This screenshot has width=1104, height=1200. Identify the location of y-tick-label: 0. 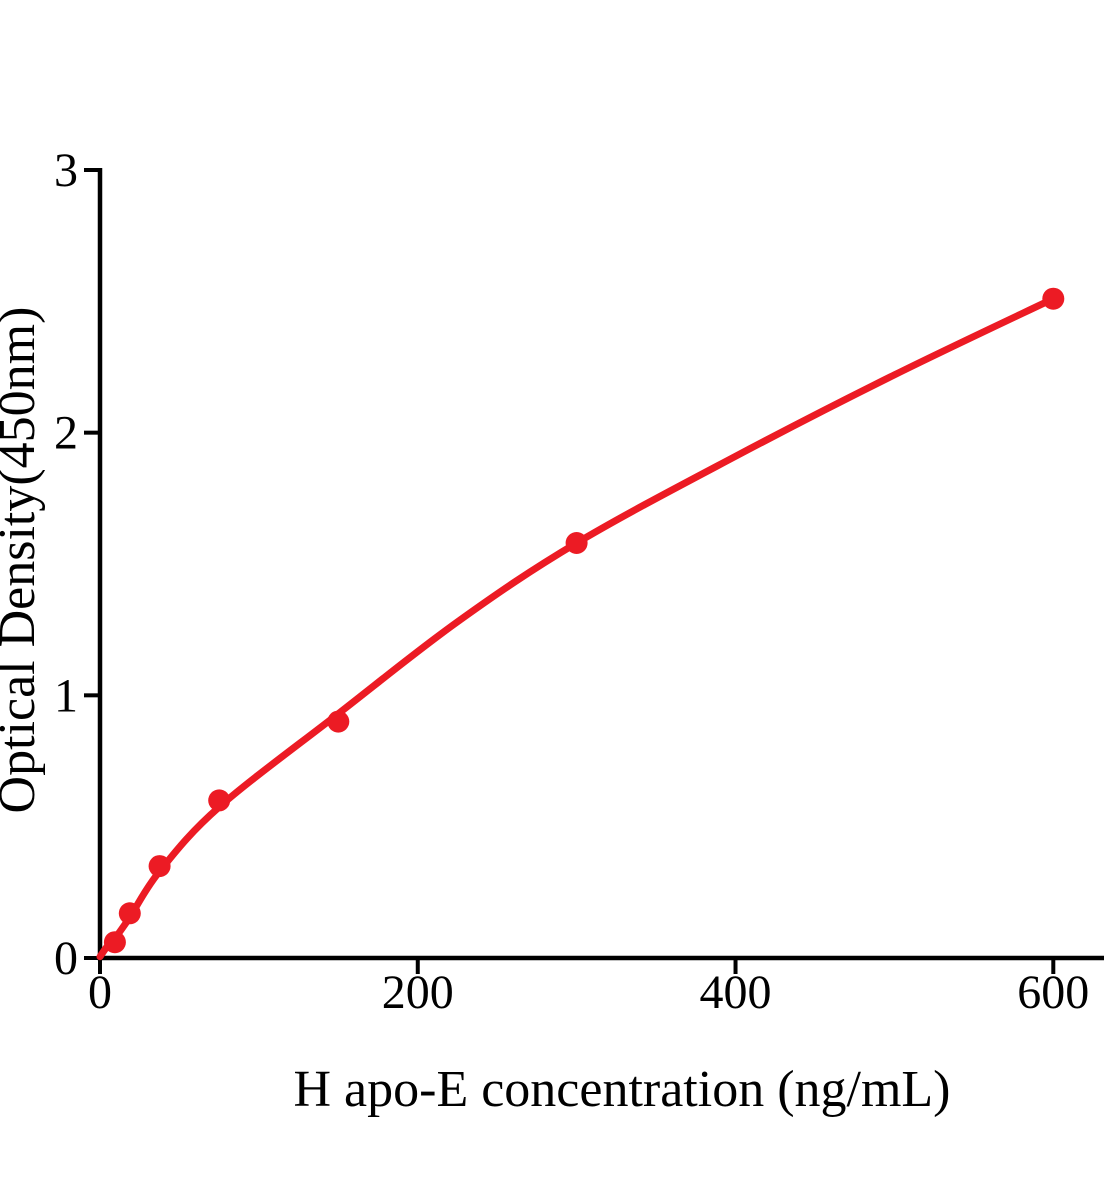
(66, 958).